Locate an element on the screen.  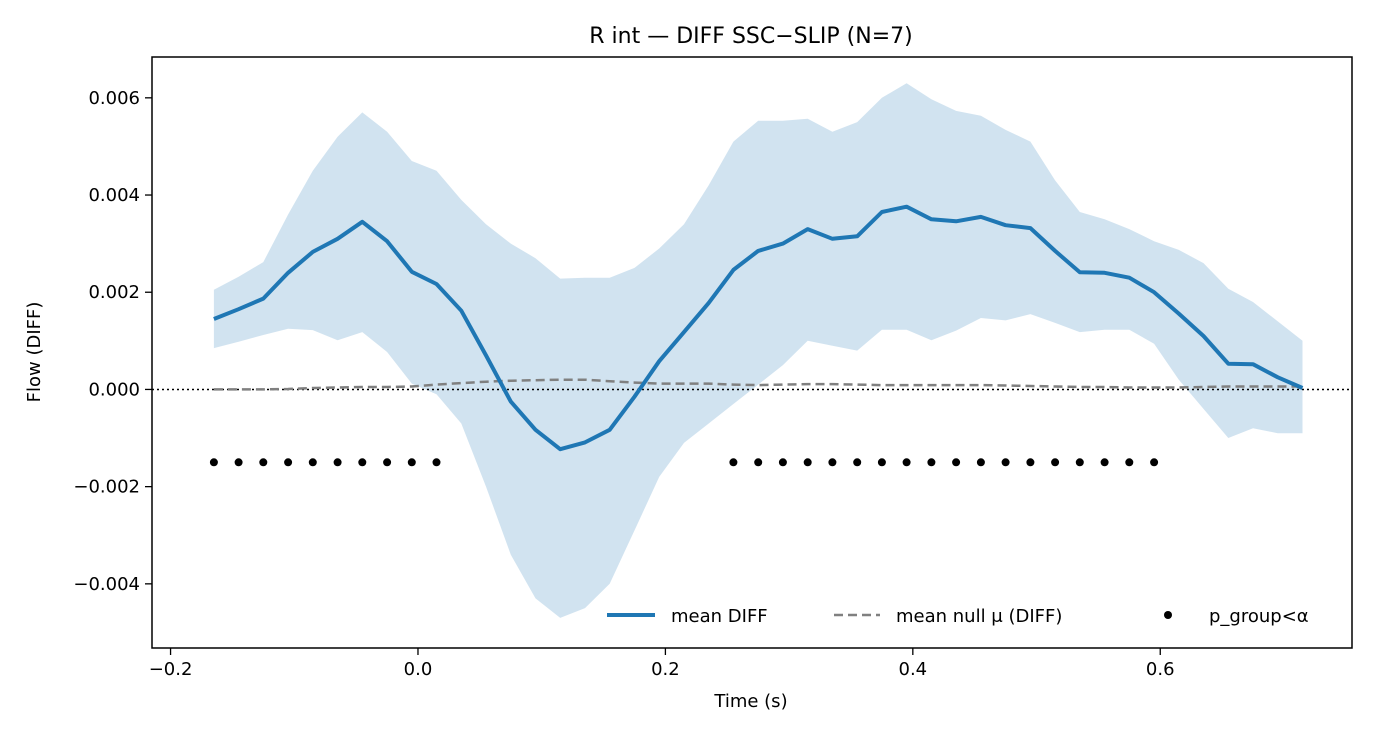
legend-label-mean: mean DIFF is located at coordinates (719, 616).